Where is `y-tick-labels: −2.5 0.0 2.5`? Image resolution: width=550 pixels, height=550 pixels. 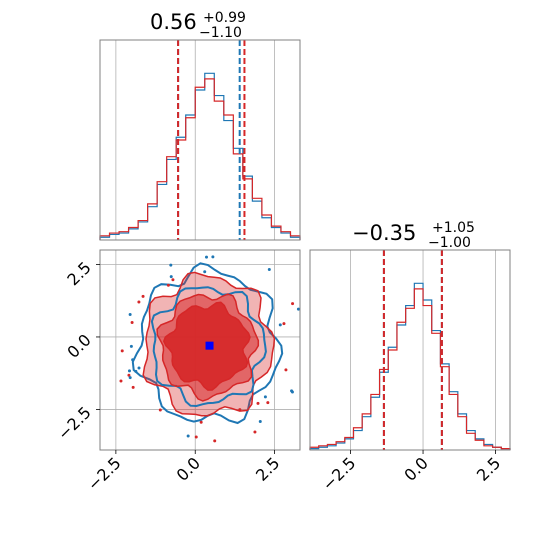 y-tick-labels: −2.5 0.0 2.5 is located at coordinates (77, 351).